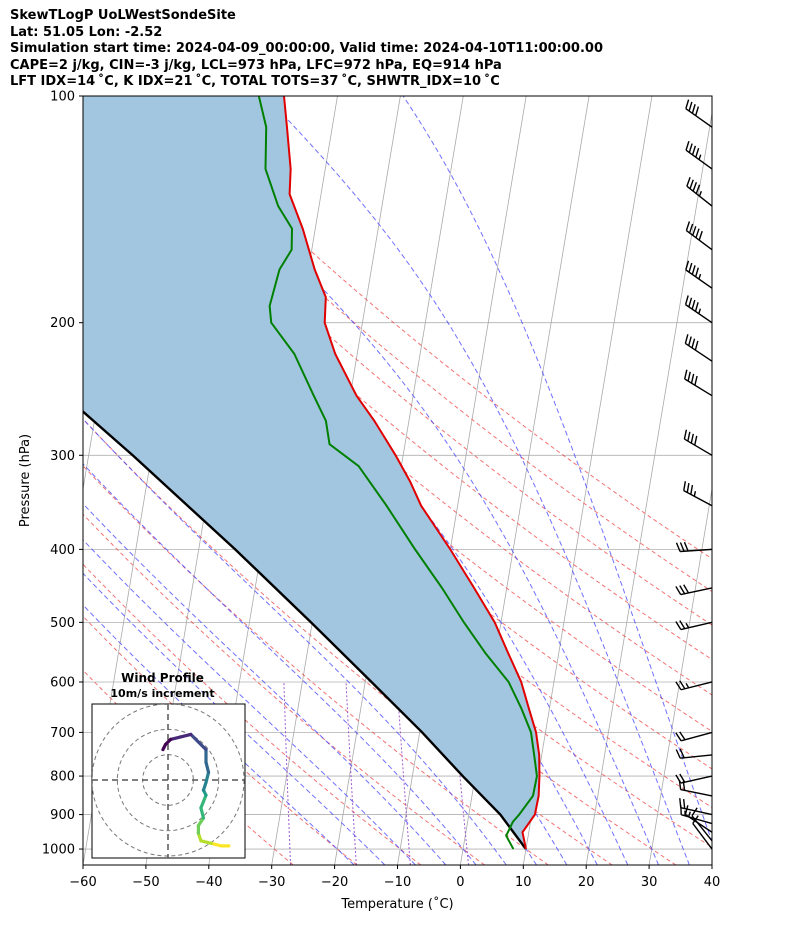 This screenshot has width=794, height=937. Describe the element at coordinates (123, 15) in the screenshot. I see `chart-title: SkewTLogP UoLWestSondeSite` at that location.